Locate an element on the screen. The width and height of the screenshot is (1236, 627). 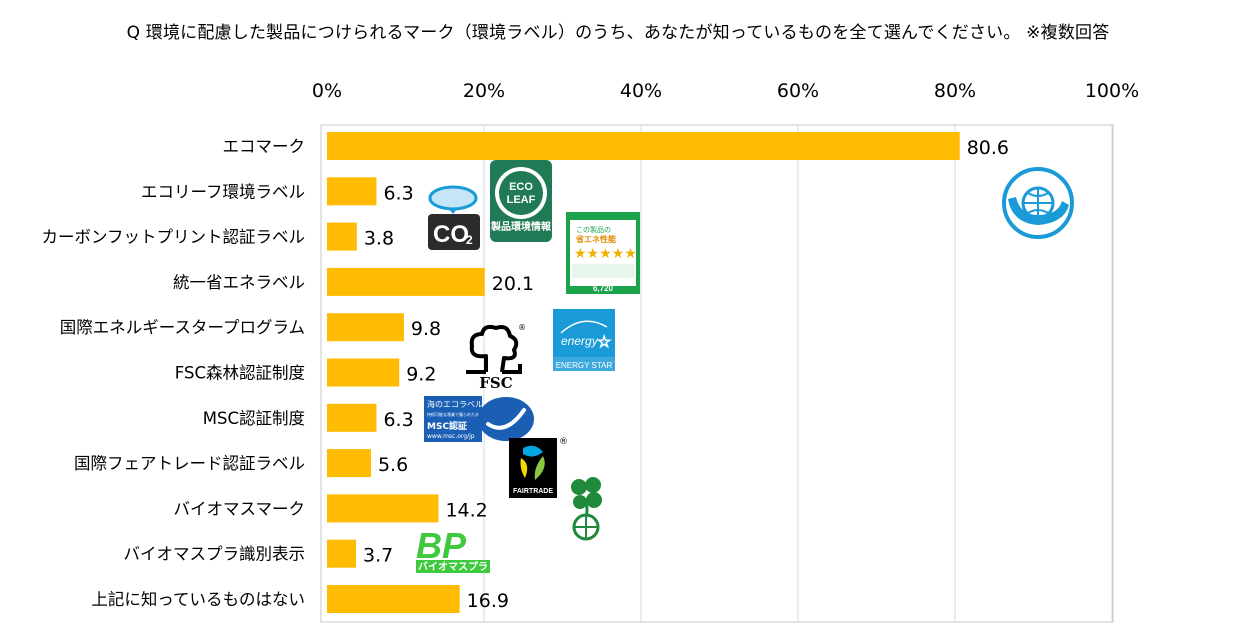
svg-text: www.msc.org/jp is located at coordinates (451, 436).